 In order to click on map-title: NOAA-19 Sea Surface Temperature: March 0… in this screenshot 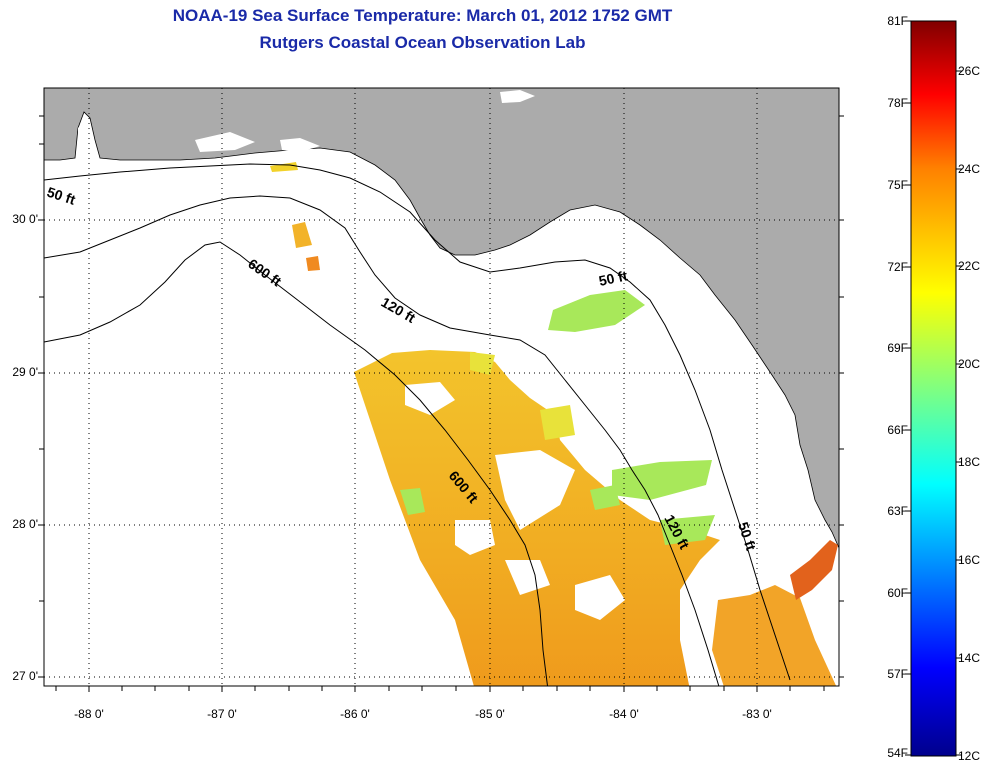, I will do `click(422, 15)`.